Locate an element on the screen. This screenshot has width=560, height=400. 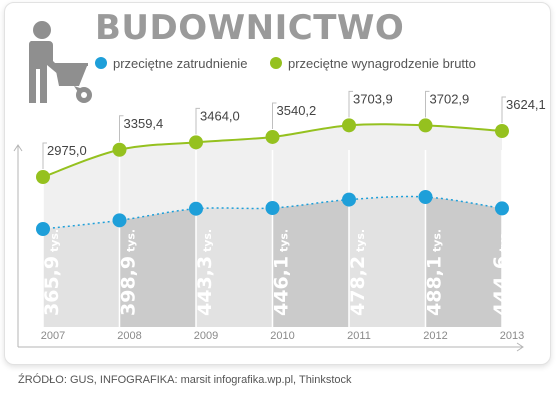
salary-value-label: 3464,0 is located at coordinates (220, 115).